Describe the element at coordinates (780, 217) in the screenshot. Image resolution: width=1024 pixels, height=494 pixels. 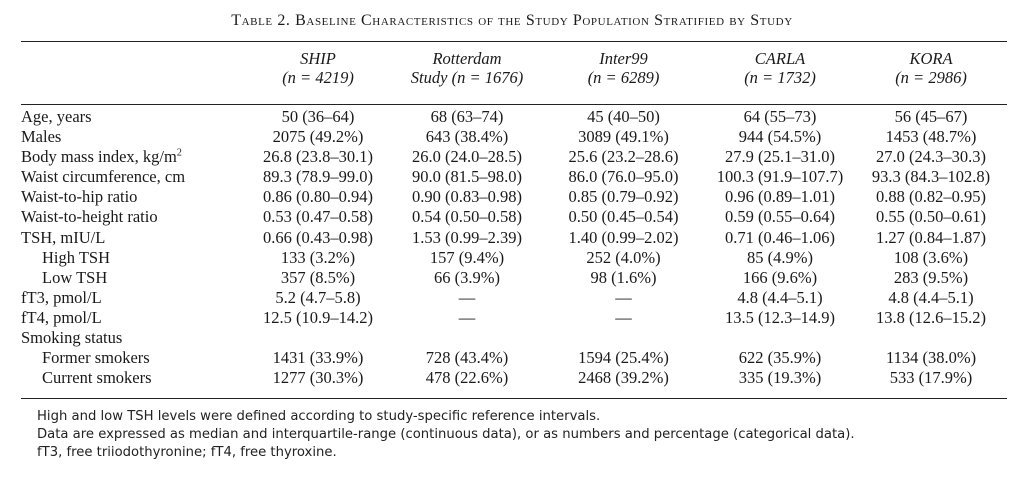
I see `table-cell: 0.59 (0.55–0.64)` at that location.